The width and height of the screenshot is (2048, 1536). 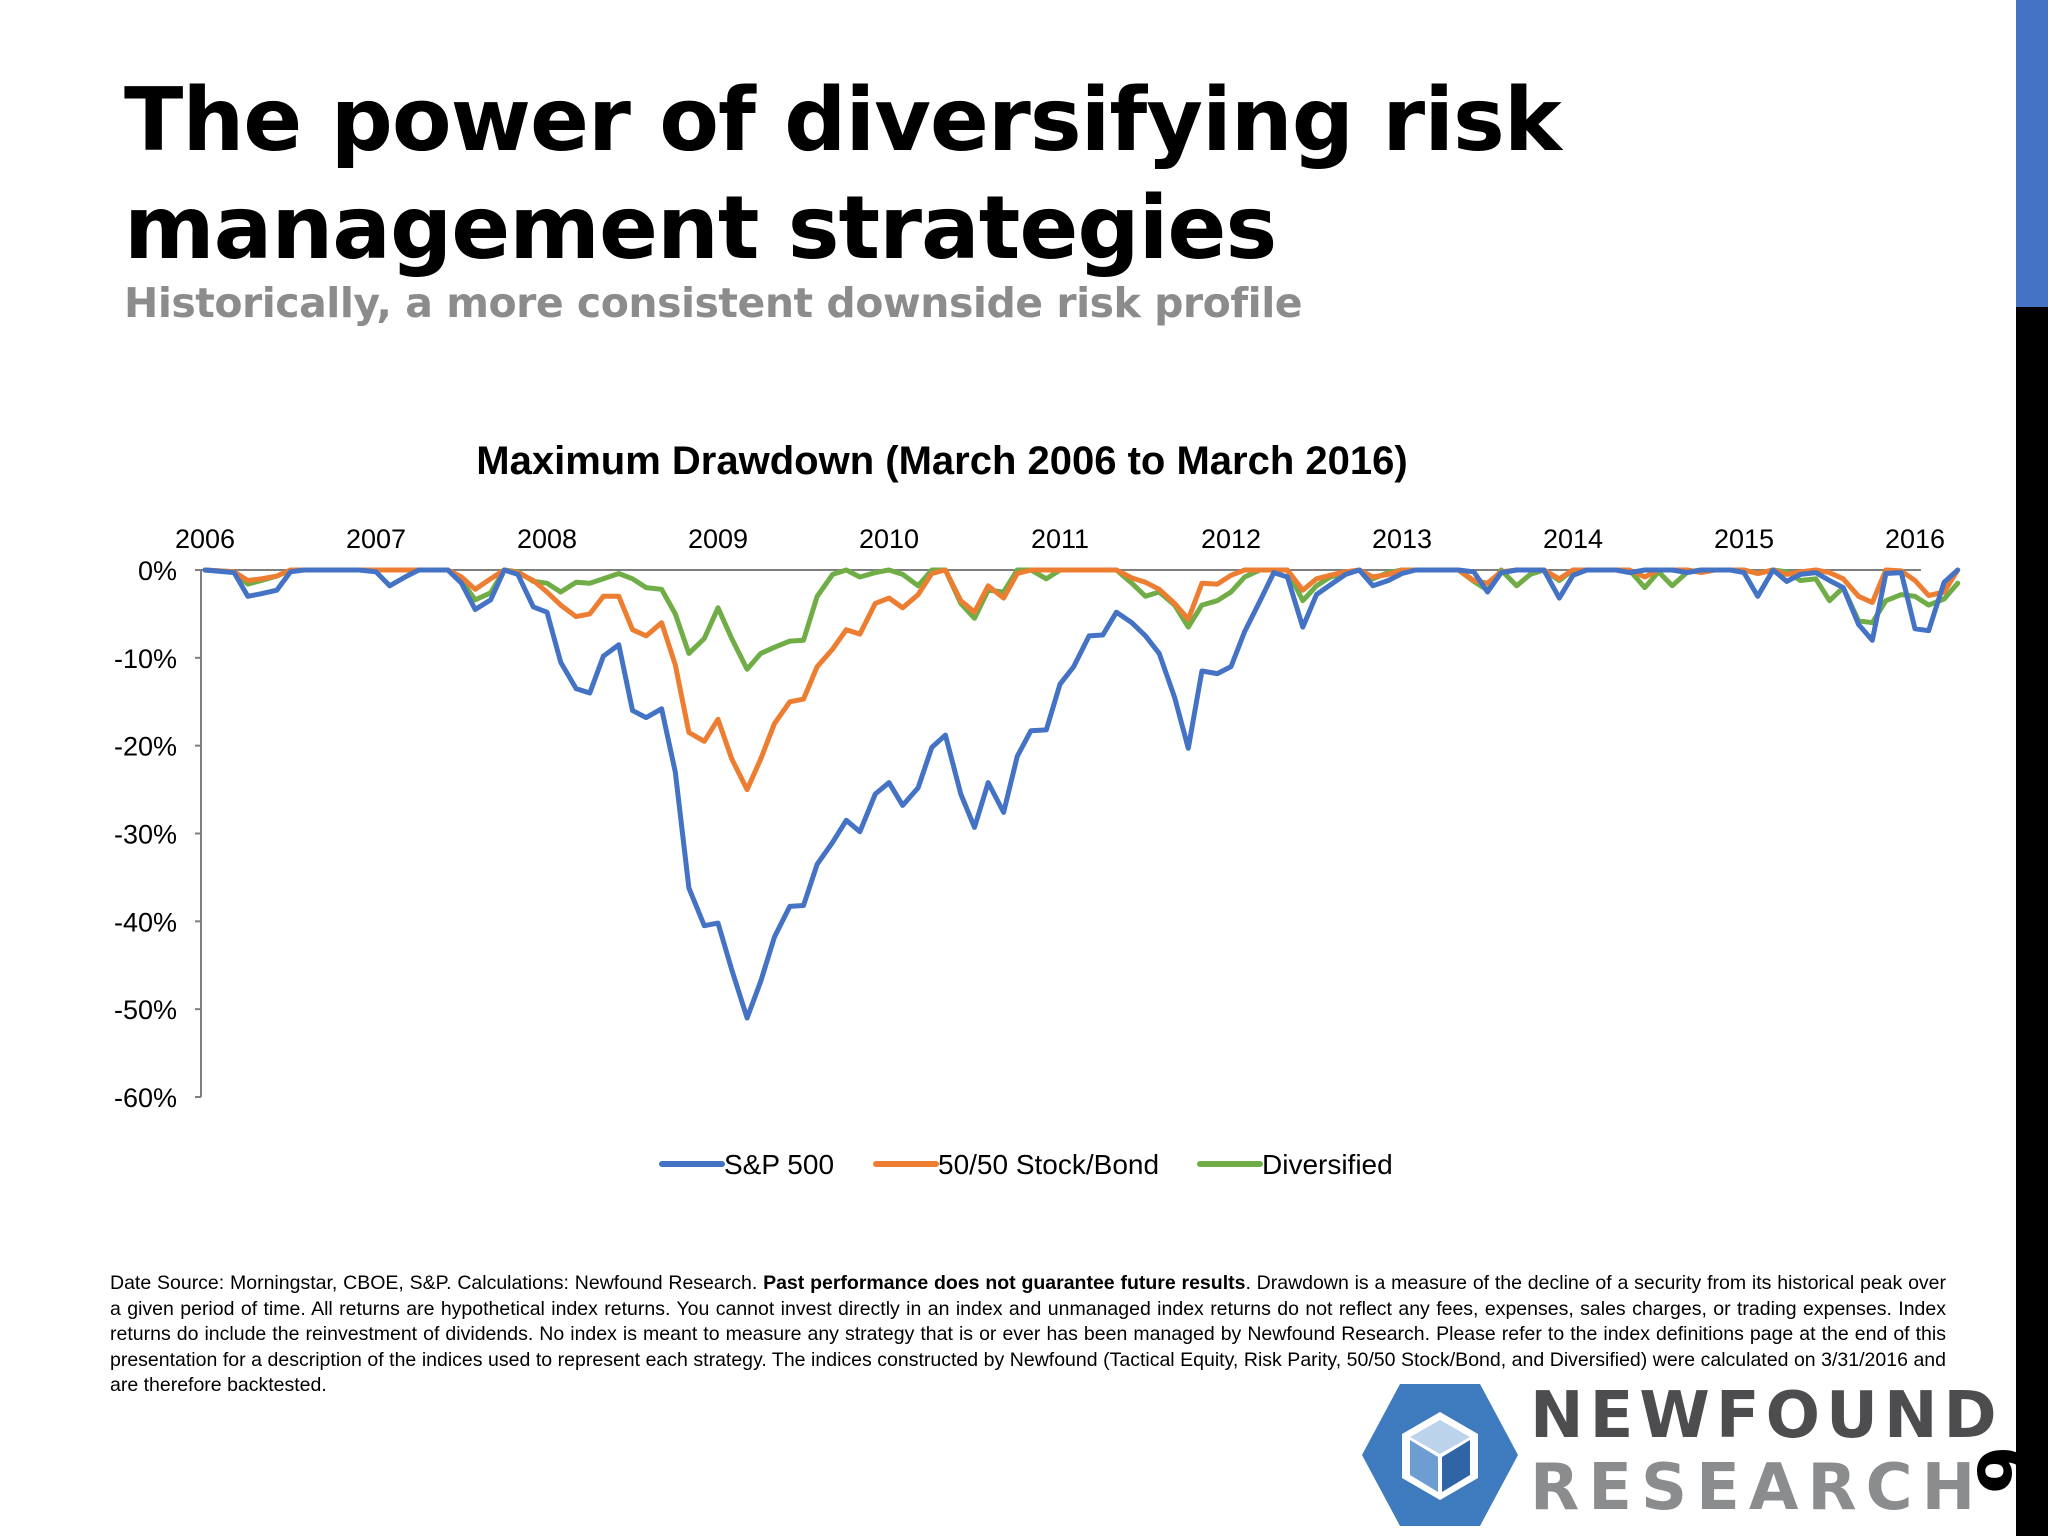 What do you see at coordinates (145, 1010) in the screenshot?
I see `y-tick-label: -50%` at bounding box center [145, 1010].